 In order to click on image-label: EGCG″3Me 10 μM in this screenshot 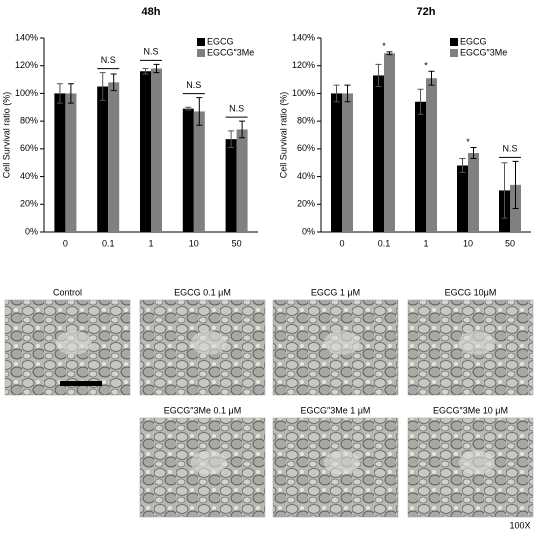, I will do `click(470, 410)`.